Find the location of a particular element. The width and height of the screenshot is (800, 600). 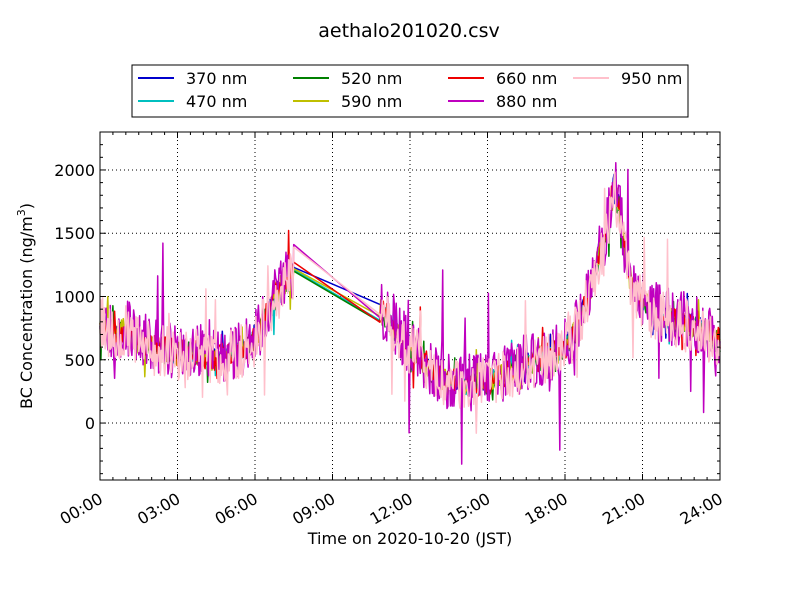

legend-label: 470 nm is located at coordinates (216, 101).